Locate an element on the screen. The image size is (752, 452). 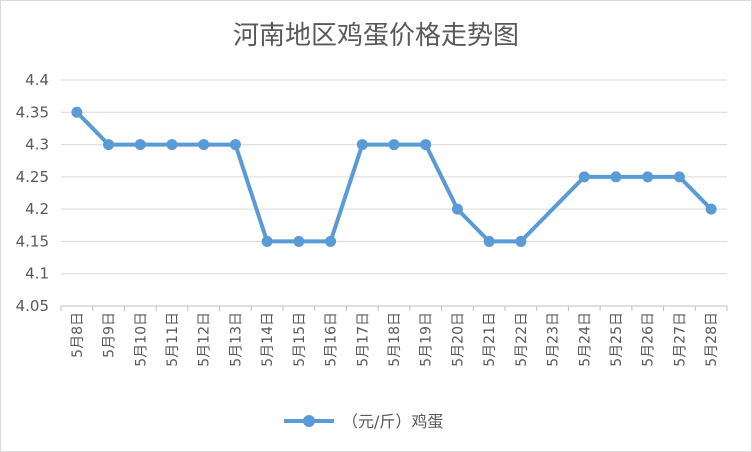
y-tick-label: 4.25 is located at coordinates (32, 177).